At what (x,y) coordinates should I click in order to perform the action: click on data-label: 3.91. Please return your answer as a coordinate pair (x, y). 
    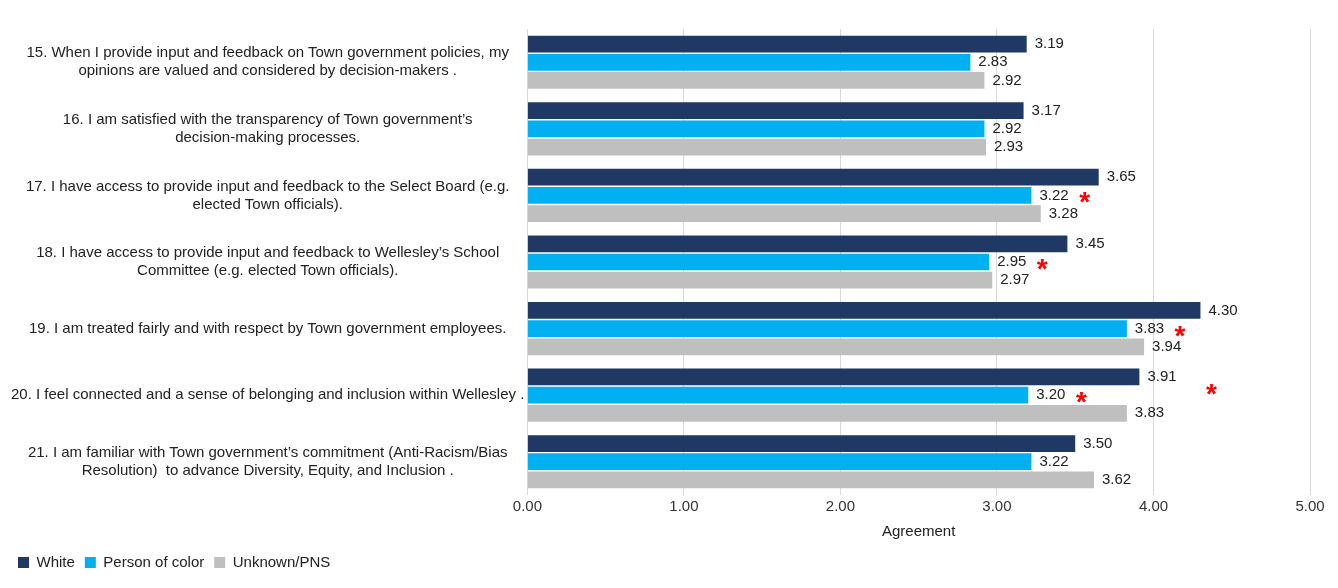
    Looking at the image, I should click on (1162, 376).